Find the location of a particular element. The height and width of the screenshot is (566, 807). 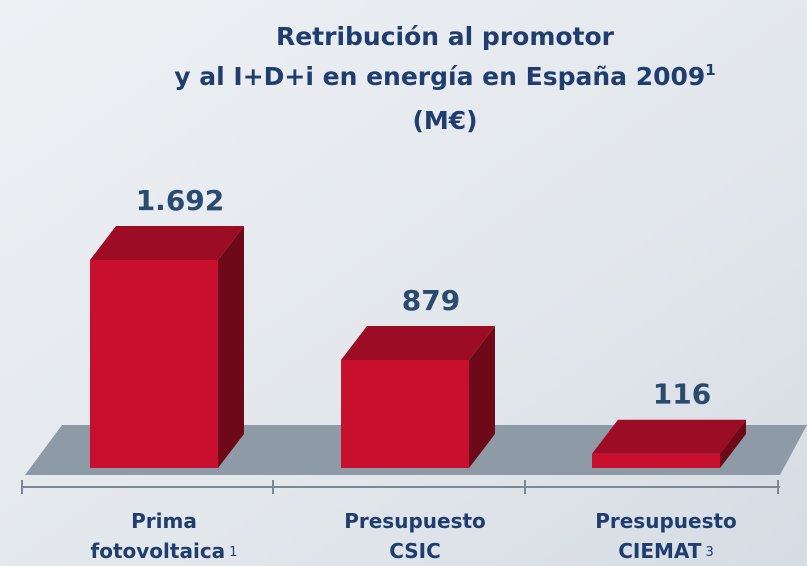

chart-title: Retribución al promotor is located at coordinates (445, 36).